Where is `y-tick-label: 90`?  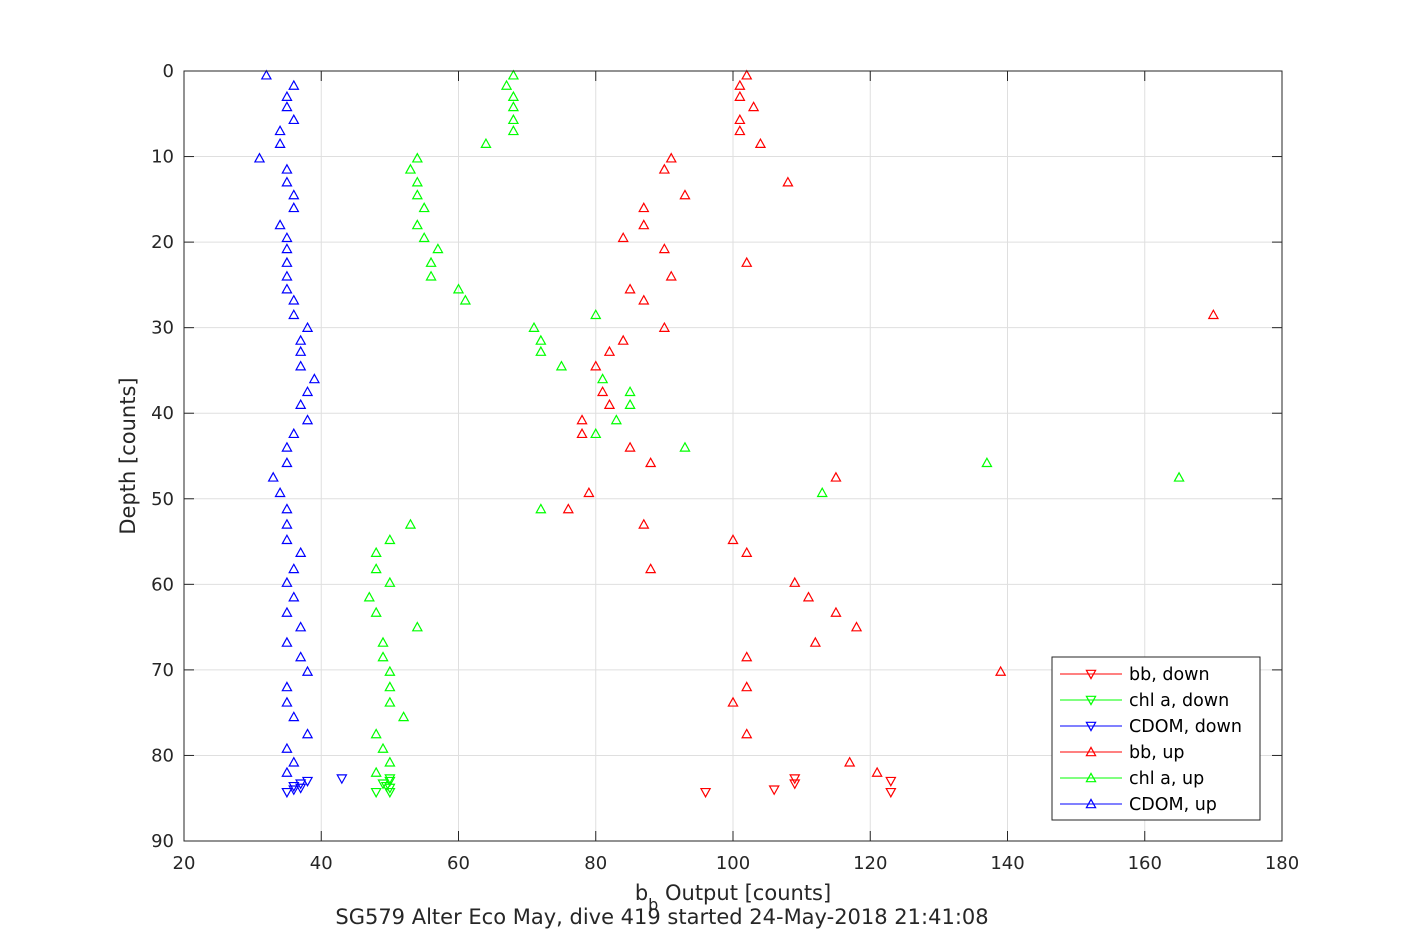 y-tick-label: 90 is located at coordinates (162, 841).